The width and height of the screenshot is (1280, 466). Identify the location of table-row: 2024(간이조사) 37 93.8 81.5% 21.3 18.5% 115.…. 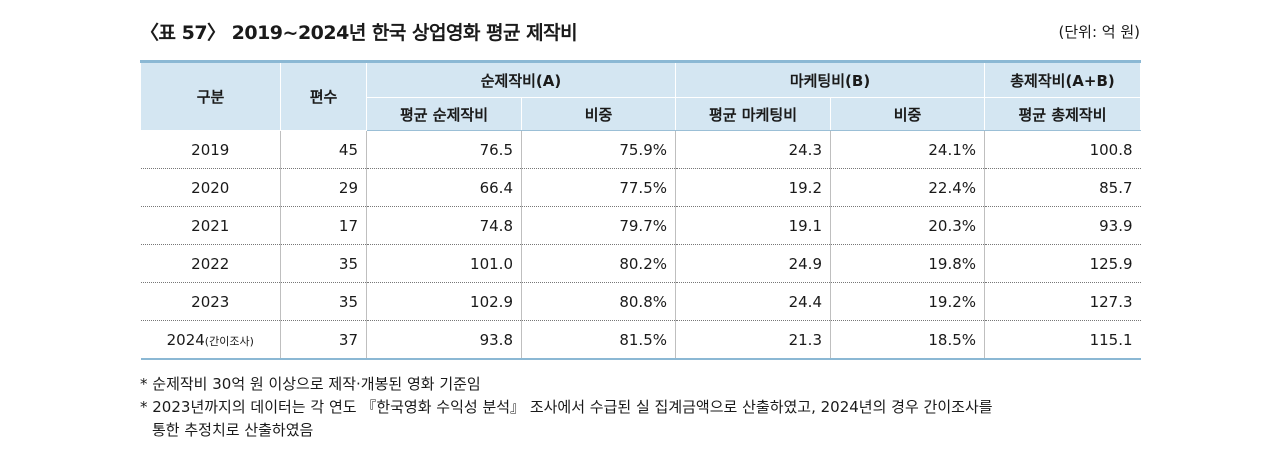
(640, 340).